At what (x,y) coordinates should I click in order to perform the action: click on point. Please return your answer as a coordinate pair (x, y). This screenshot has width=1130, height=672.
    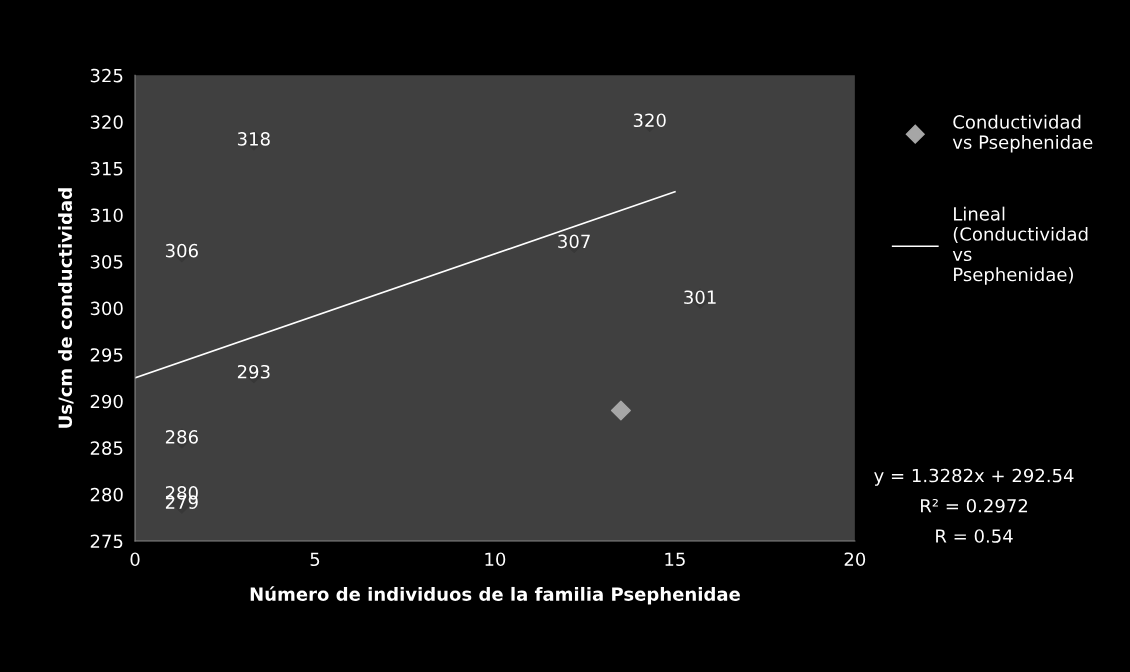
    Looking at the image, I should click on (620, 410).